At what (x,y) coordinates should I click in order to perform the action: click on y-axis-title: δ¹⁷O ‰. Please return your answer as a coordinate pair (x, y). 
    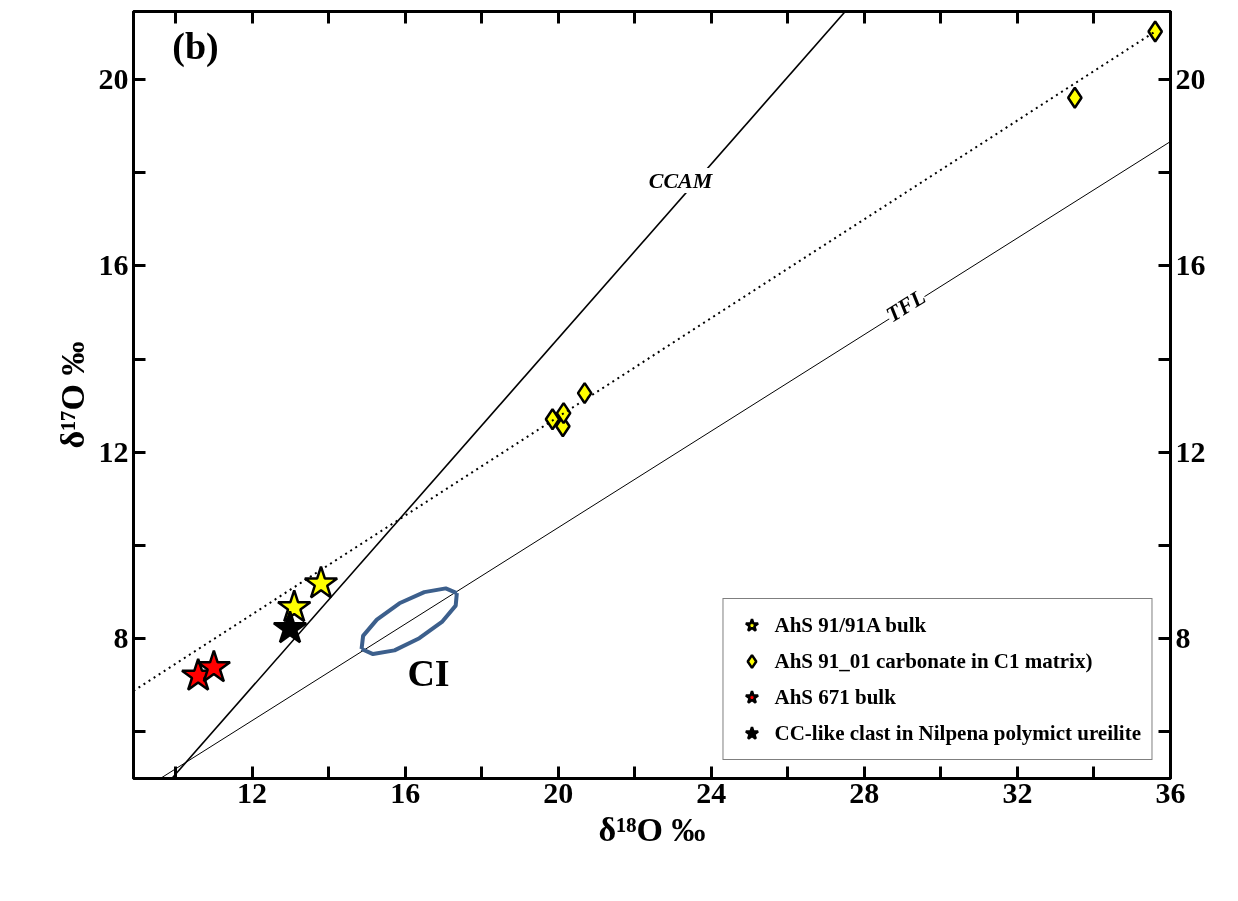
    Looking at the image, I should click on (72, 395).